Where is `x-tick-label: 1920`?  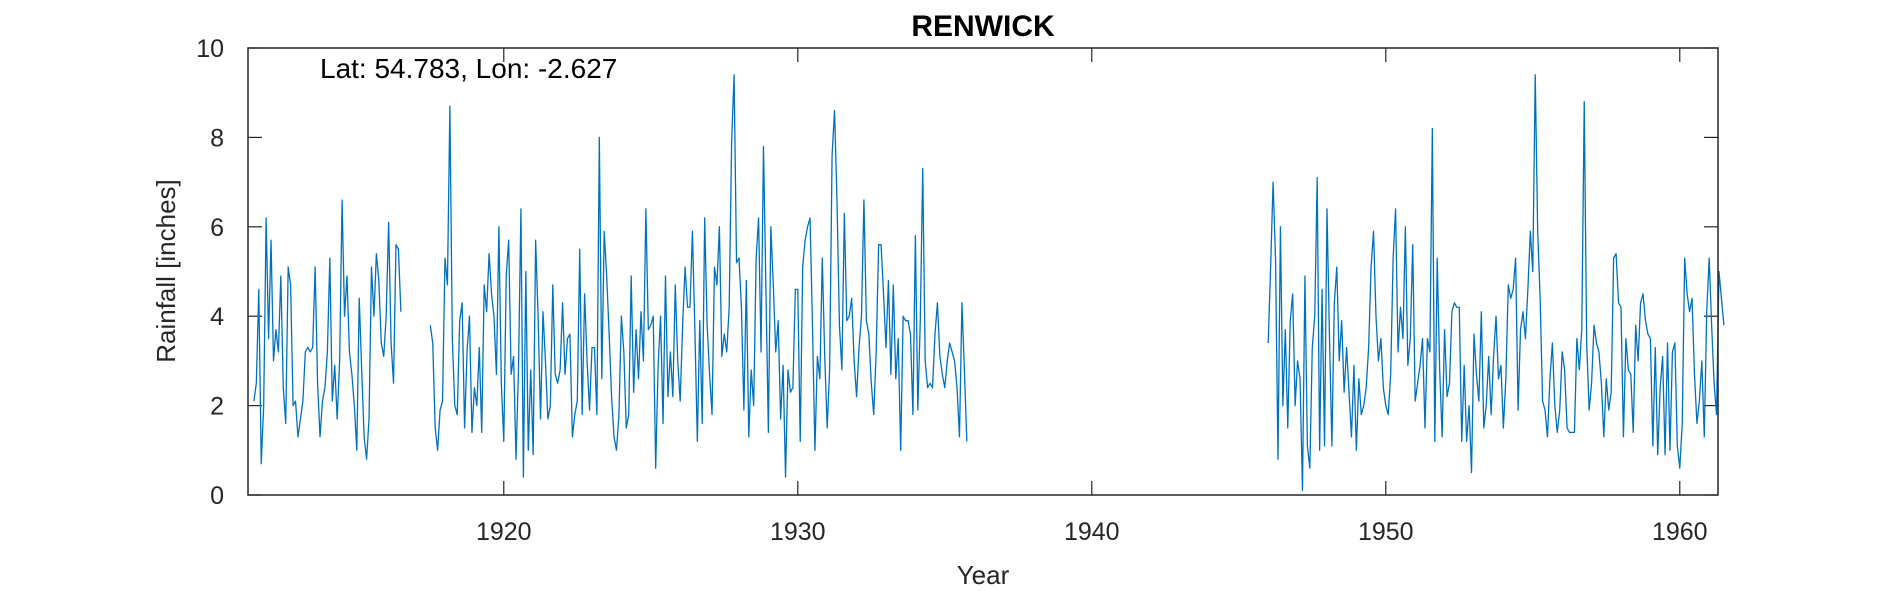
x-tick-label: 1920 is located at coordinates (504, 532).